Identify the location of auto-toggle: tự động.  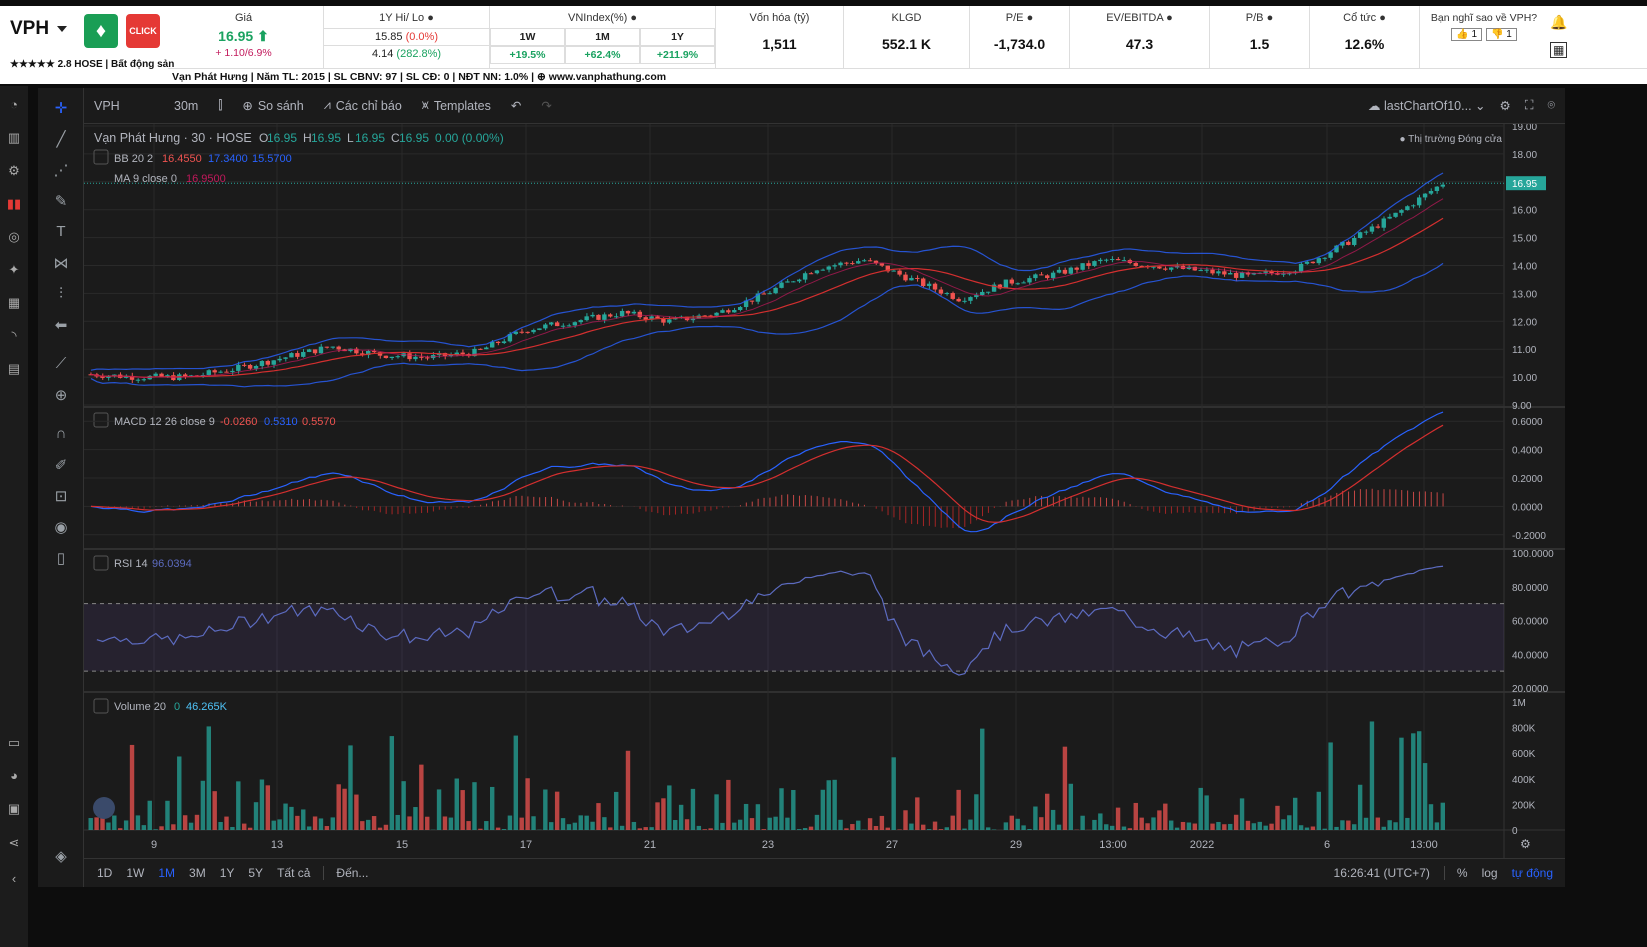
(1532, 873).